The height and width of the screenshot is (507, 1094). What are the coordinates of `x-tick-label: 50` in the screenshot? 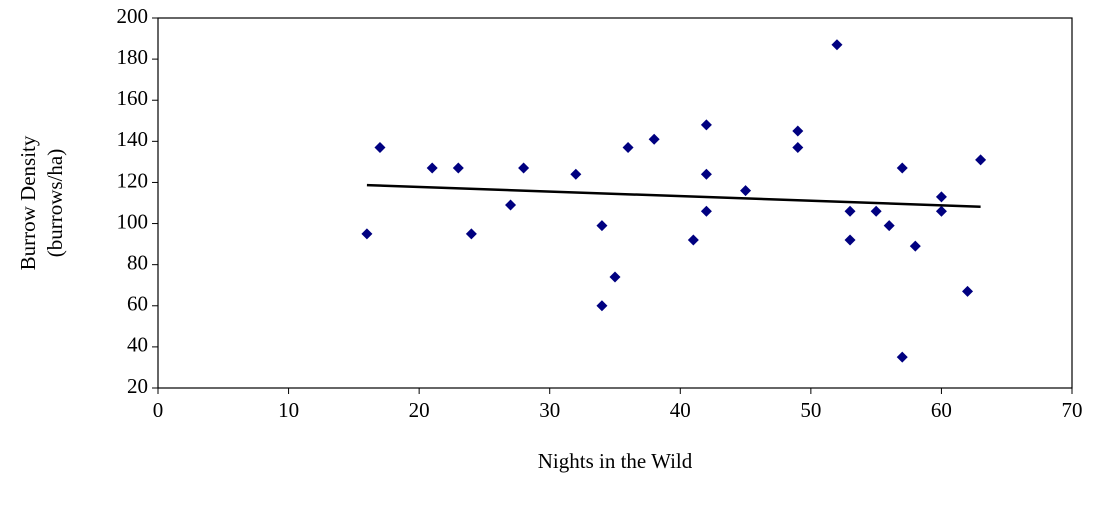 It's located at (810, 410).